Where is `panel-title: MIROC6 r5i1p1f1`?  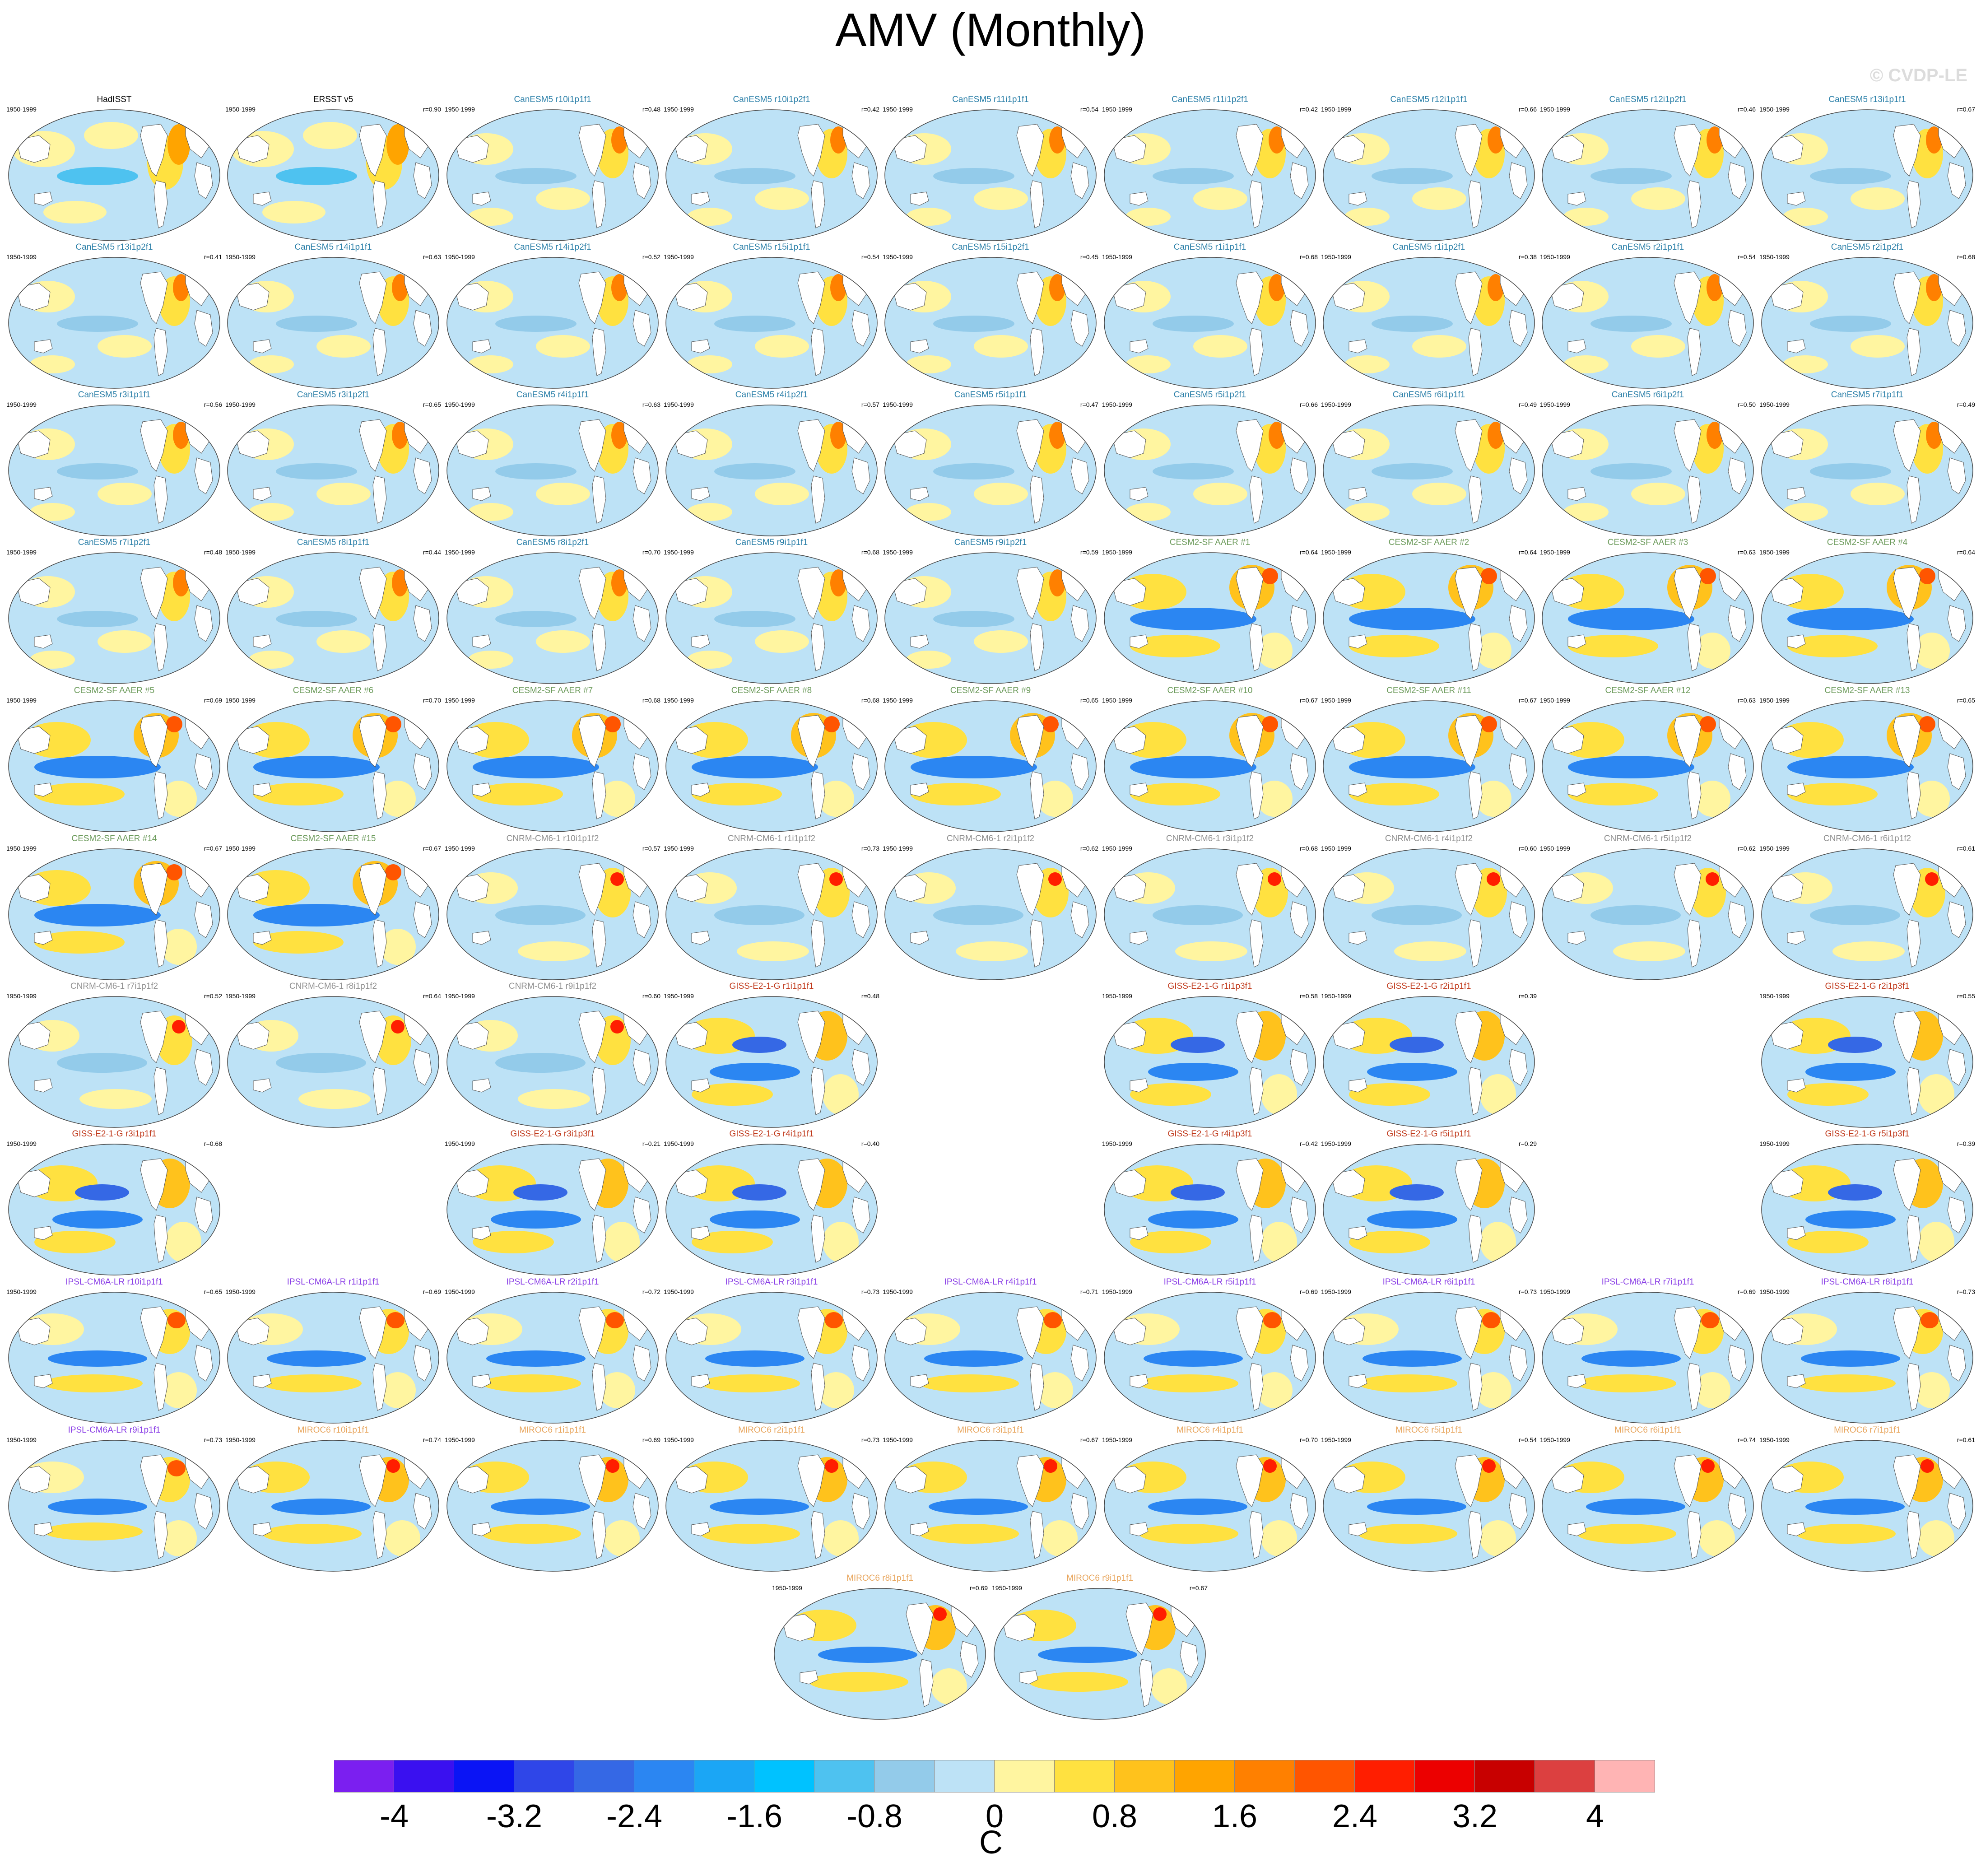
panel-title: MIROC6 r5i1p1f1 is located at coordinates (1428, 1430).